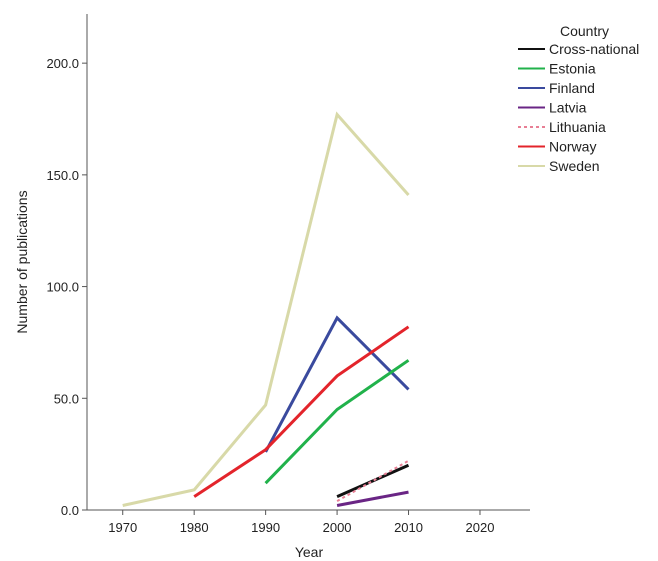 The image size is (658, 561). Describe the element at coordinates (62, 175) in the screenshot. I see `y-tick-label: 150.0` at that location.